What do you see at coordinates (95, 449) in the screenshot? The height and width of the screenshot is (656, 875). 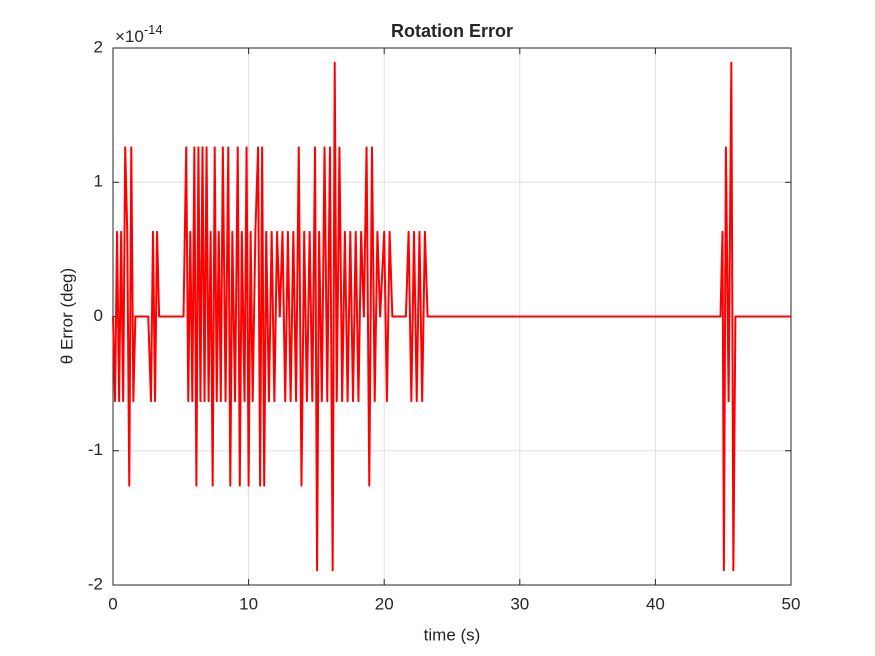 I see `y-tick-label: -1` at bounding box center [95, 449].